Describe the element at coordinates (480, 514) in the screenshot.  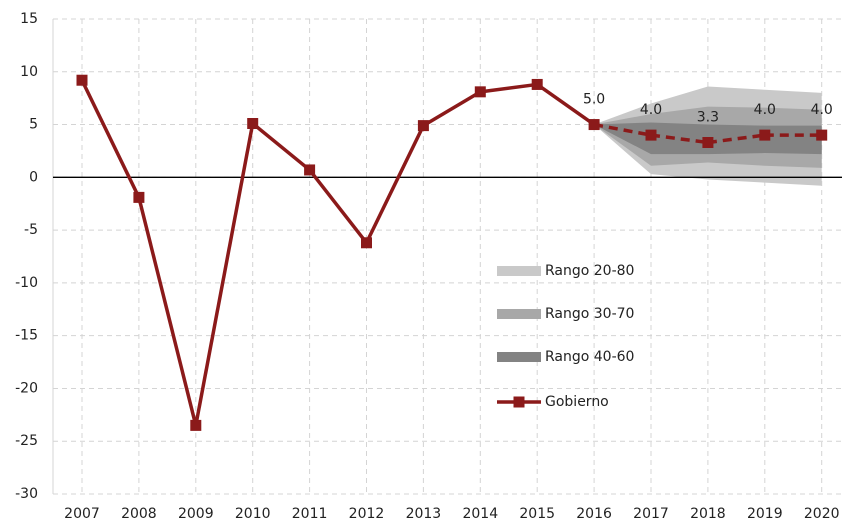
I see `x-tick-label: 2014` at that location.